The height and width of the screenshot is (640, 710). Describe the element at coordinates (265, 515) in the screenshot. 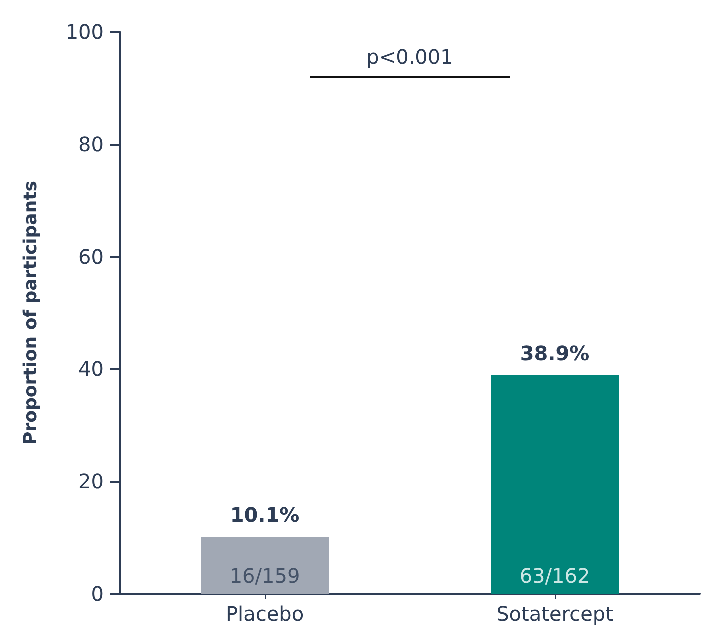

I see `data-label: 10.1%` at that location.